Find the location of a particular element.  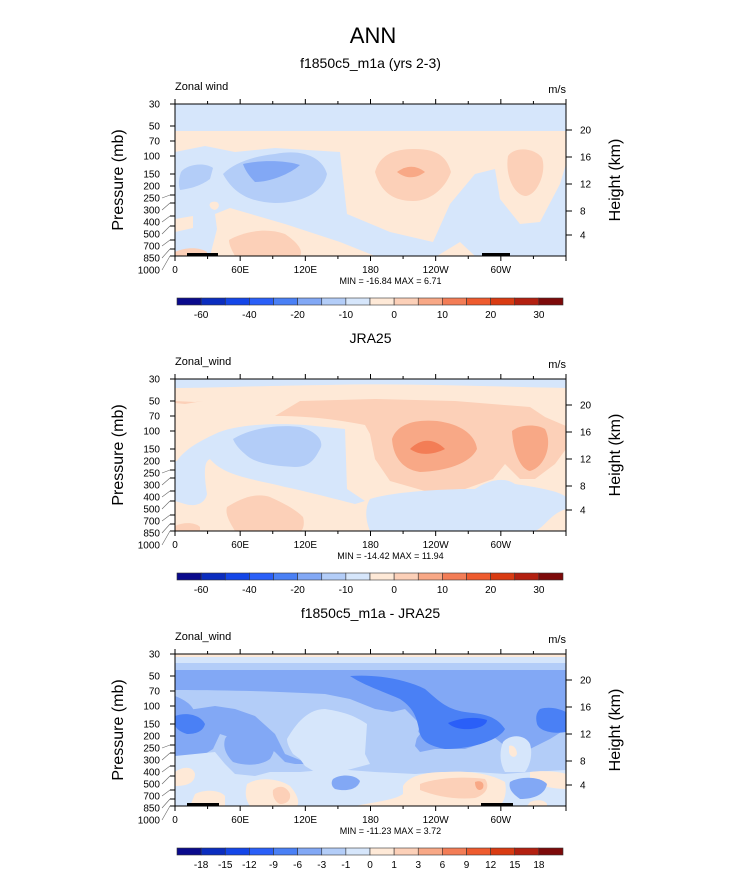

variable-label: Zonal_wind is located at coordinates (203, 362).